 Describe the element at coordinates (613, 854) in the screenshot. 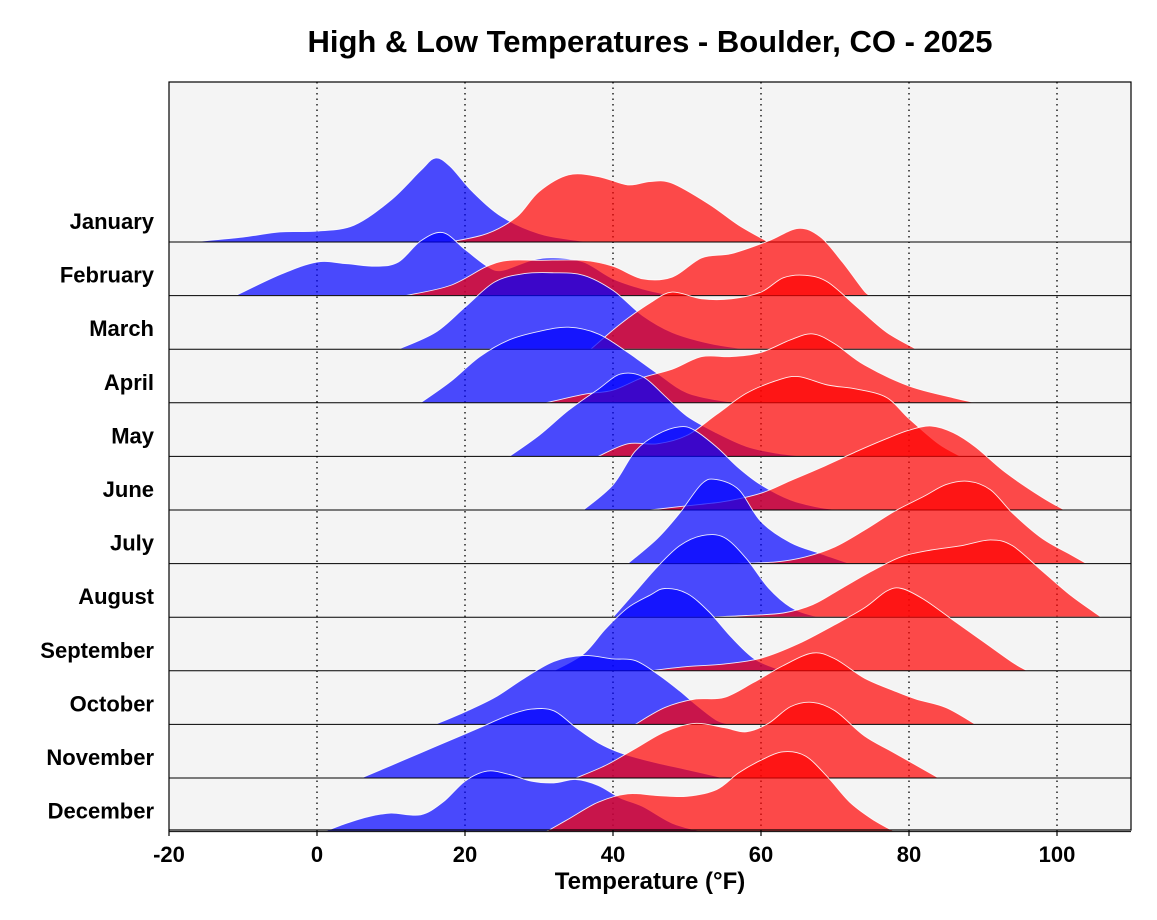

I see `x-tick-label: 40` at that location.